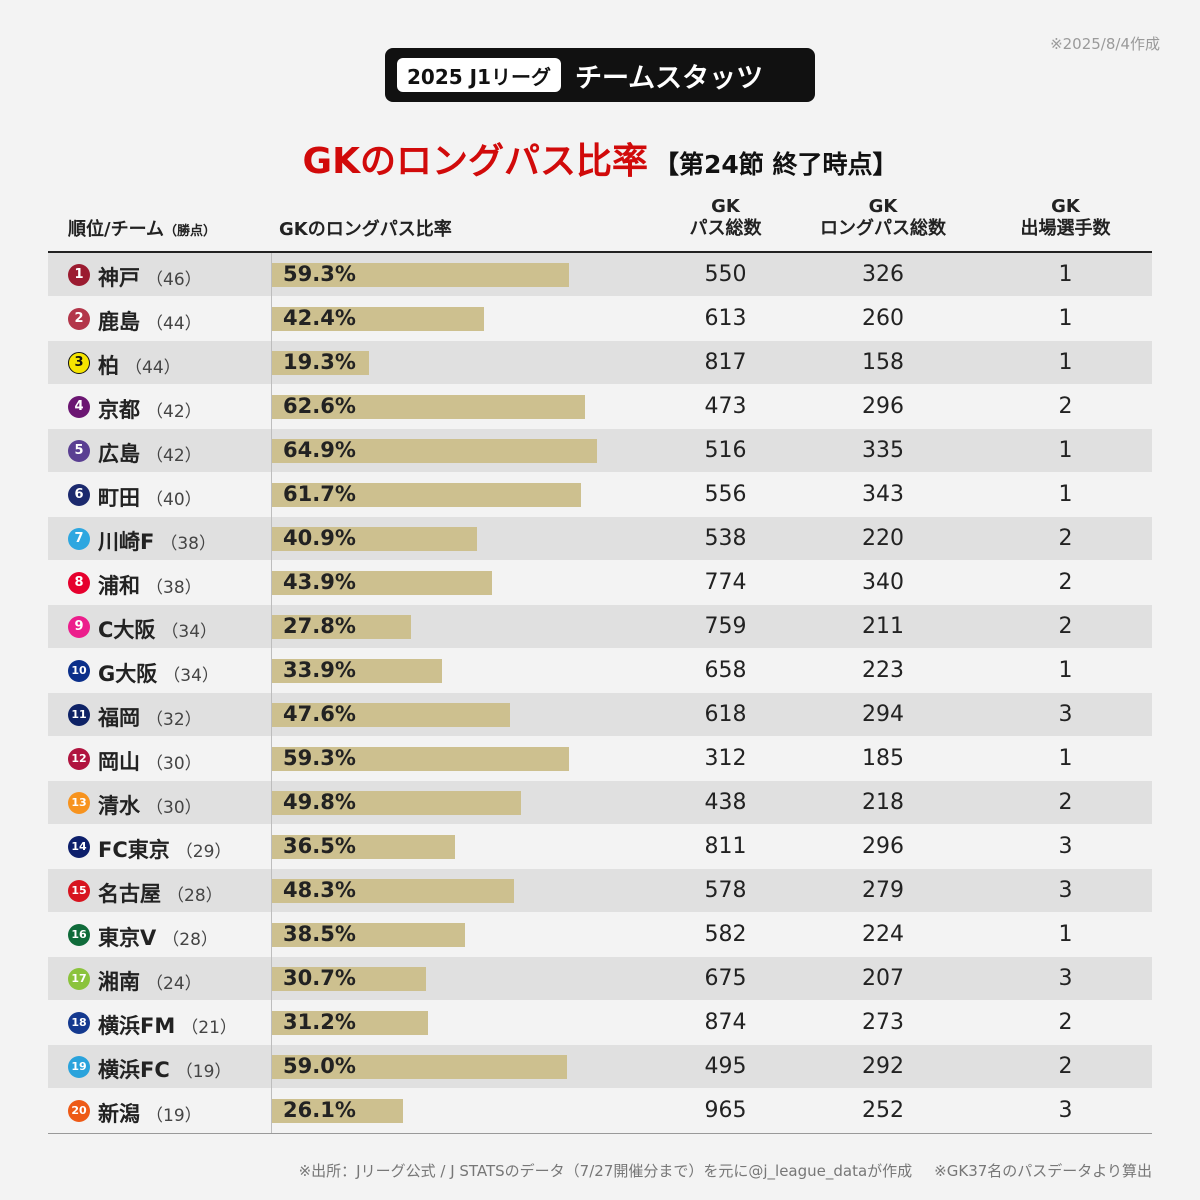  I want to click on pass-total: 774, so click(725, 582).